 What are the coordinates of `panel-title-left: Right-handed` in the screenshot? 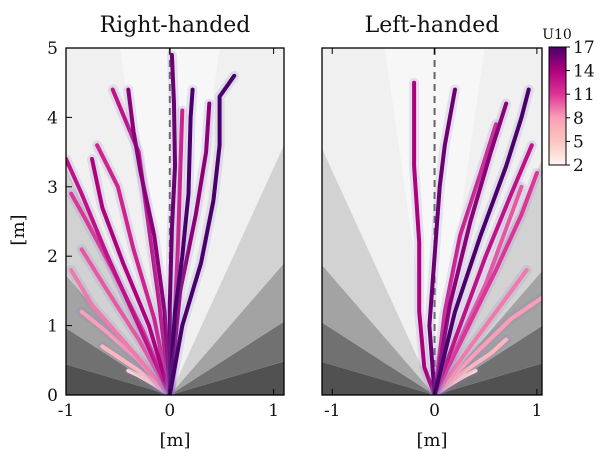 It's located at (175, 25).